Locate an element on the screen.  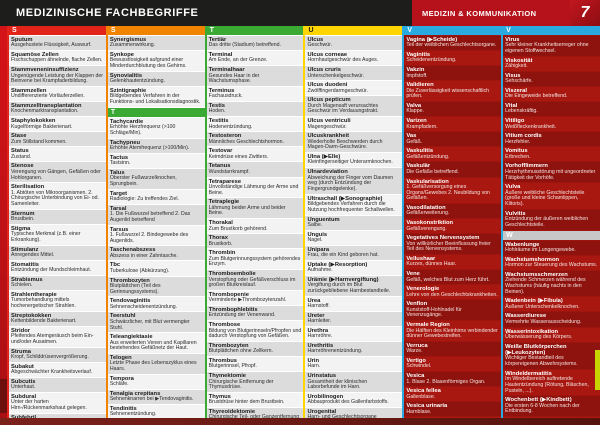
entry-definition: Zustand. is located at coordinates (21, 156).